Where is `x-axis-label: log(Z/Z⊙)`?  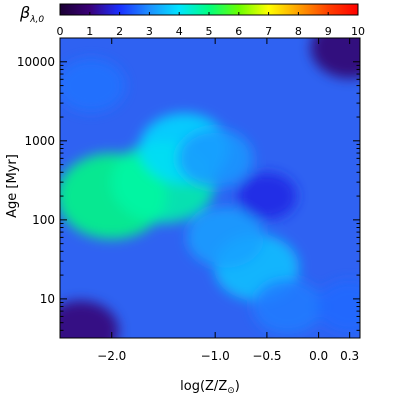
x-axis-label: log(Z/Z⊙) is located at coordinates (210, 387).